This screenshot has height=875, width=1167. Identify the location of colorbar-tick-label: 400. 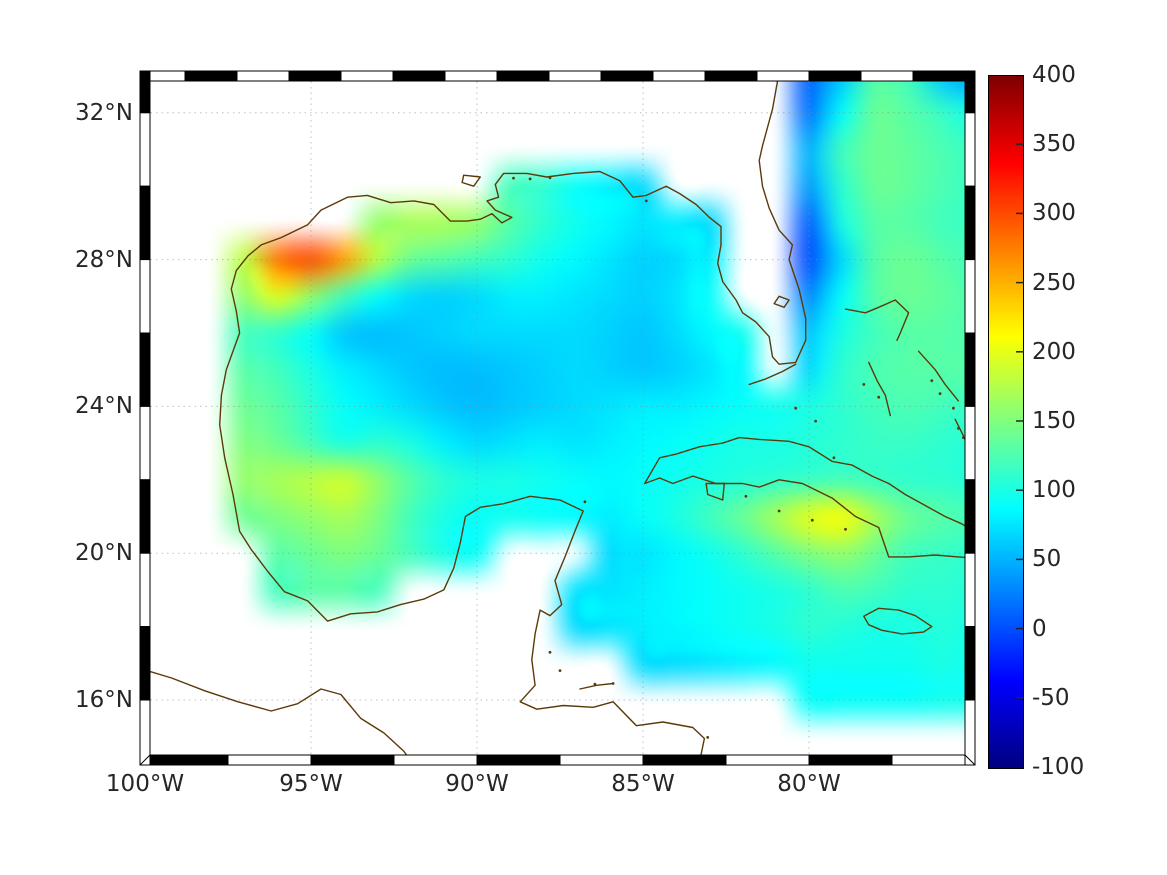
(1054, 75).